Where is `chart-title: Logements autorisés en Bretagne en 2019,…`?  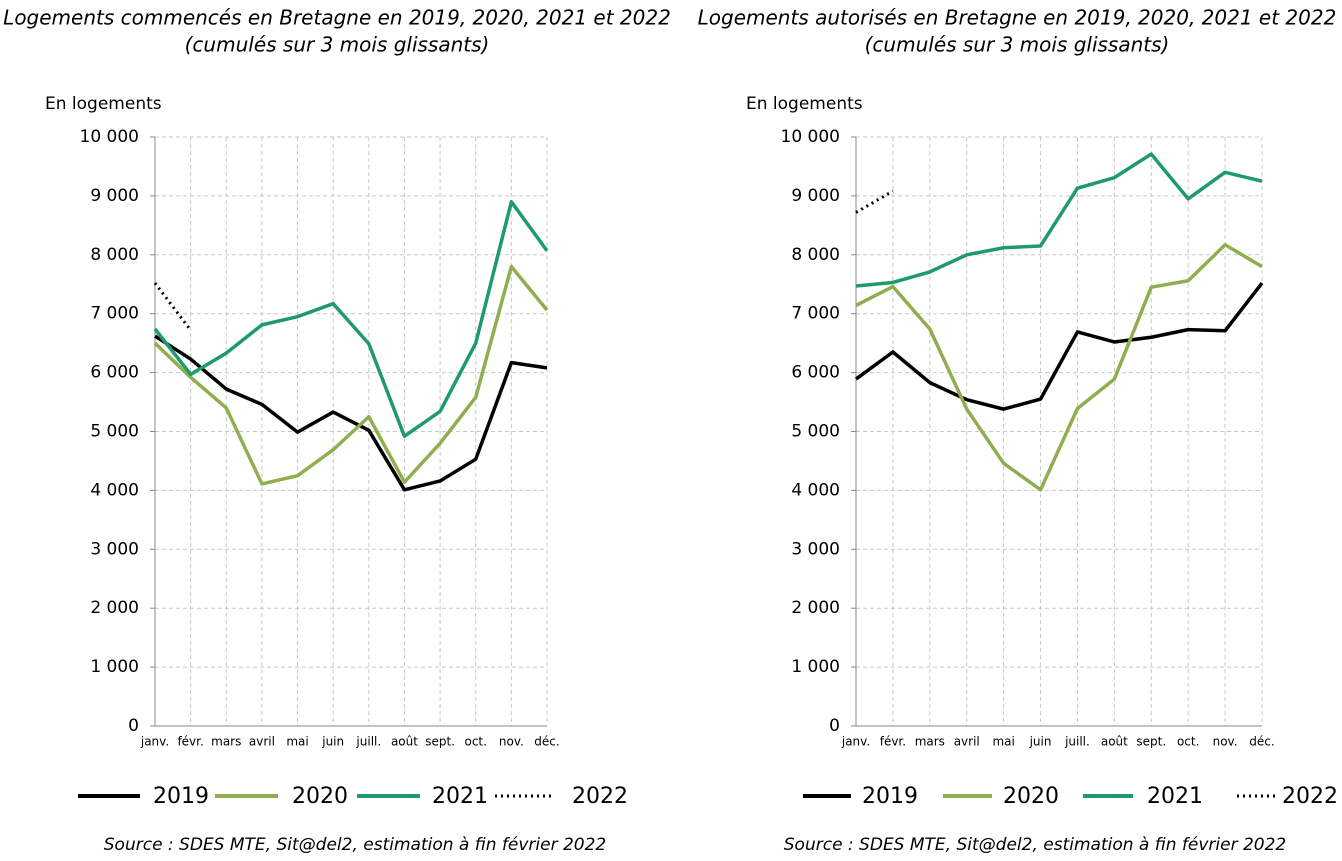 chart-title: Logements autorisés en Bretagne en 2019,… is located at coordinates (1017, 18).